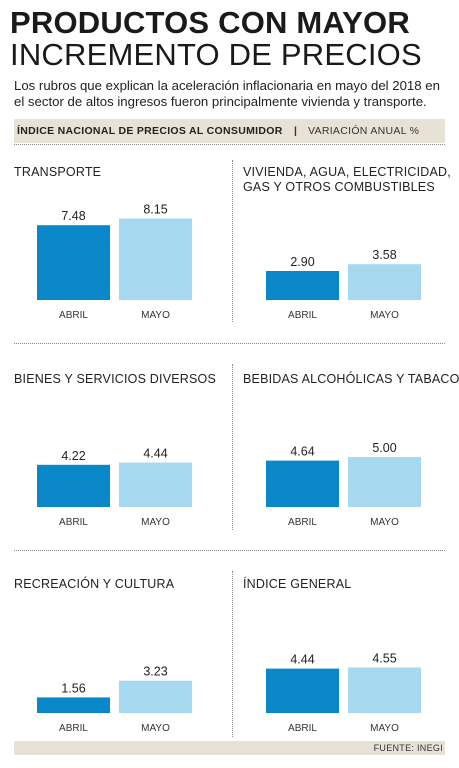 The width and height of the screenshot is (459, 768). I want to click on value-label: 4.64, so click(302, 452).